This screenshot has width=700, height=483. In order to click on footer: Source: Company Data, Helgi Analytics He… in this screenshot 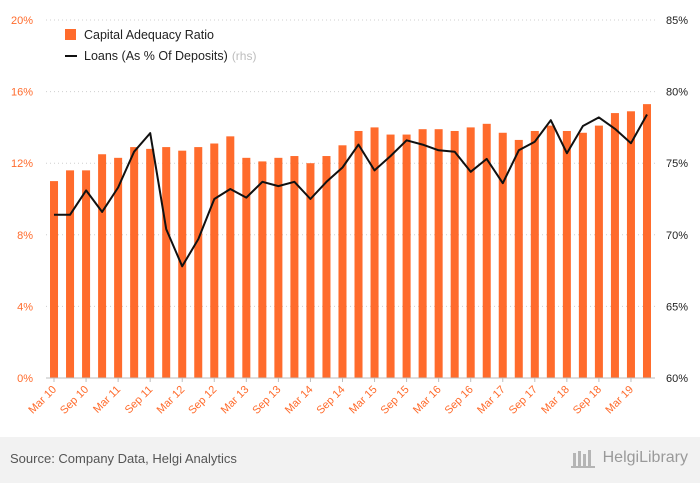, I will do `click(350, 460)`.